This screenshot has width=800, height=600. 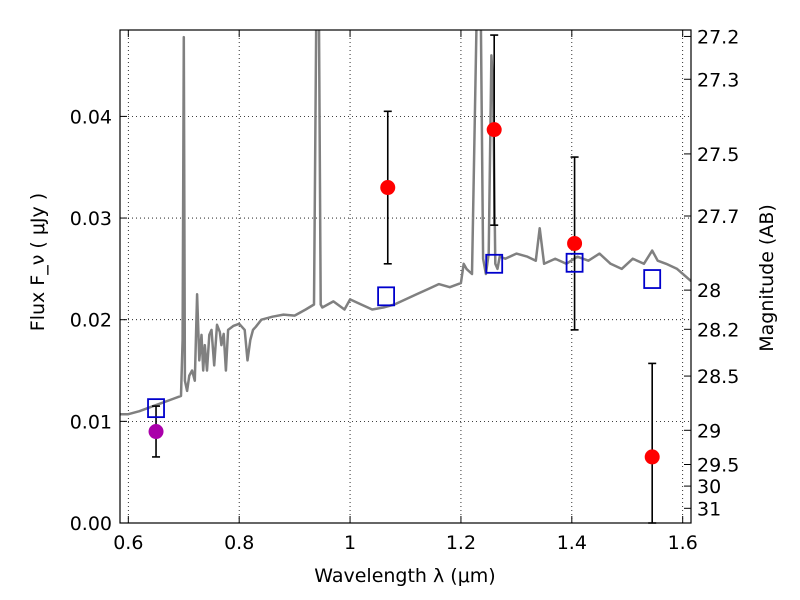 I want to click on x-tick-label: 1.2, so click(x=461, y=543).